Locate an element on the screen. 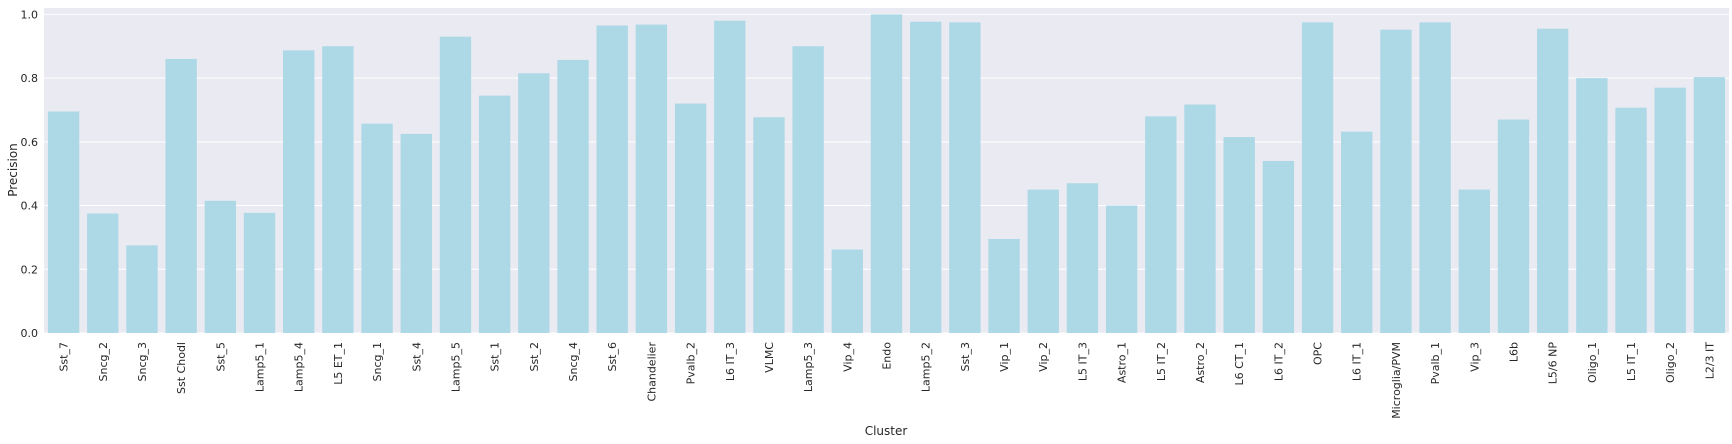 The width and height of the screenshot is (1732, 444). x-tick-label: Sst_2 is located at coordinates (534, 357).